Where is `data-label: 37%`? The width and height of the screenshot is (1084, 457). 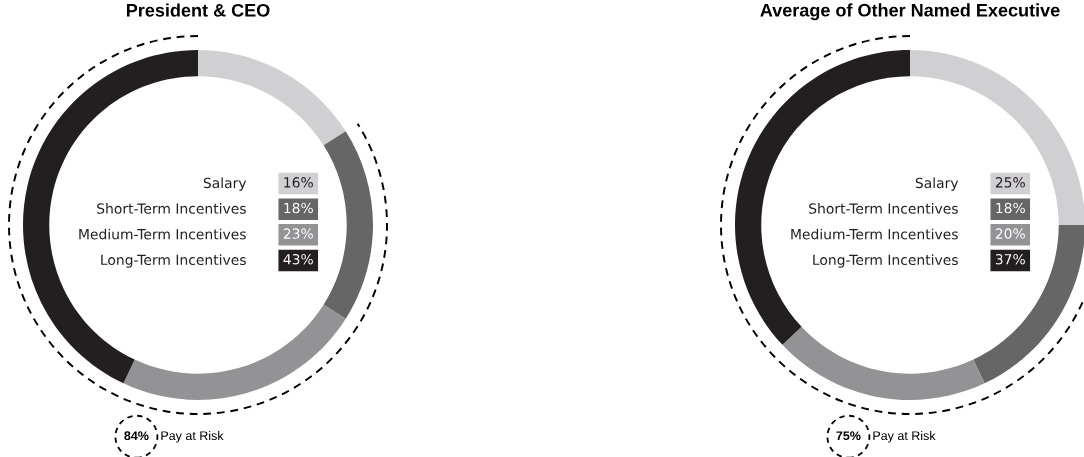
data-label: 37% is located at coordinates (1010, 259).